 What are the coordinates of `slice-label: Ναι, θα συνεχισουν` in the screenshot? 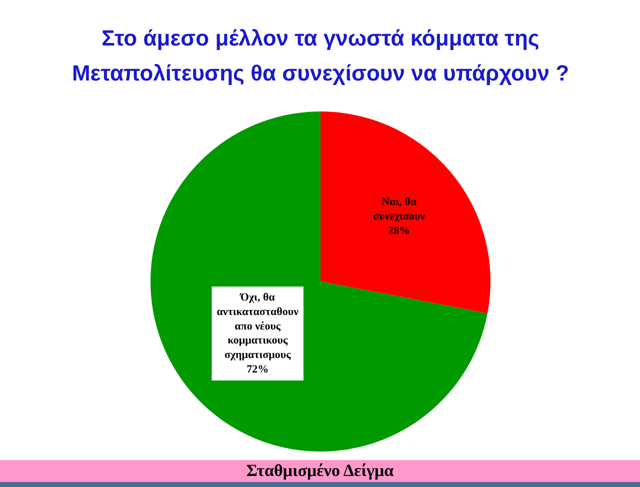 It's located at (399, 209).